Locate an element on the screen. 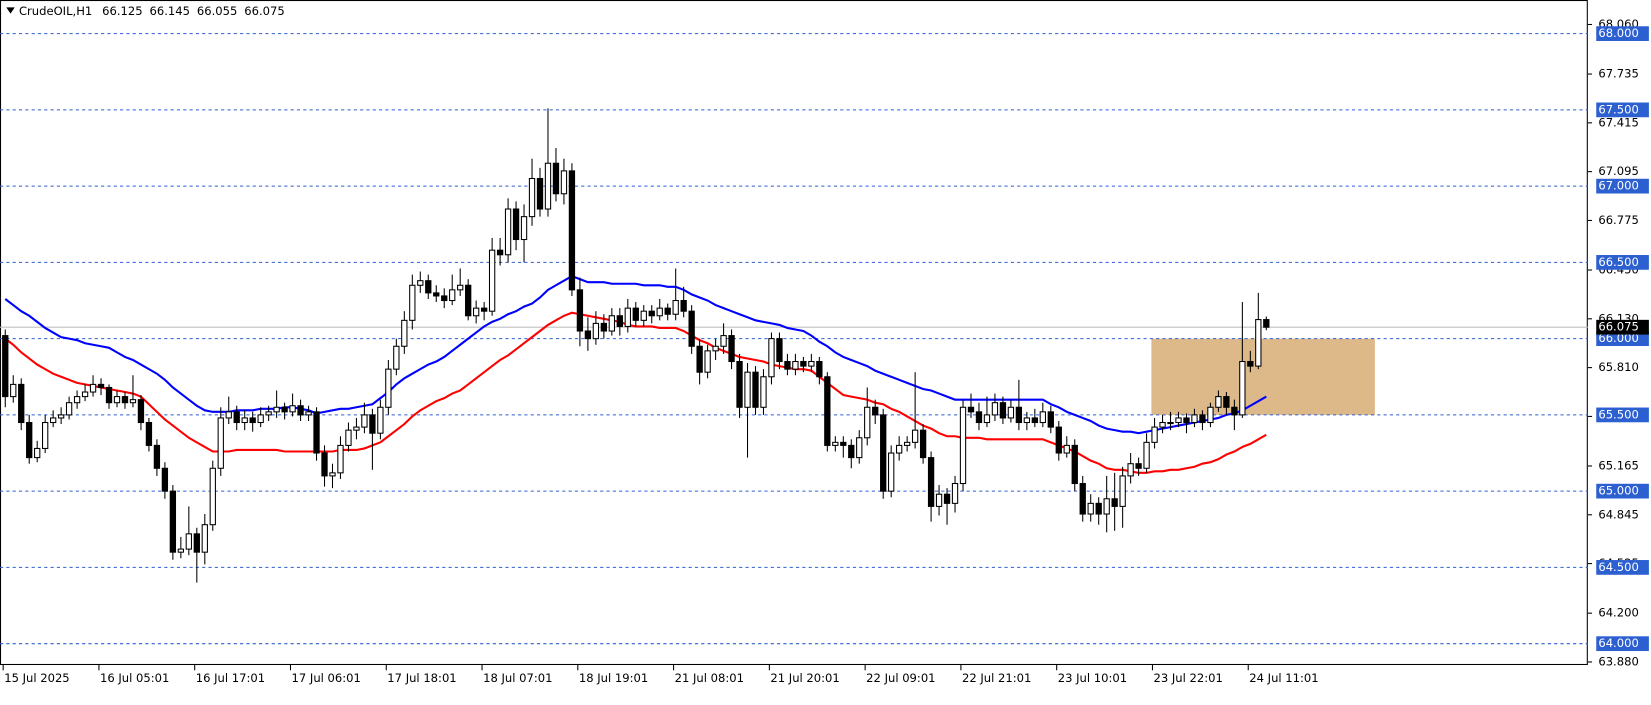 This screenshot has width=1651, height=705. x-tick-label: 16 Jul 17:01 is located at coordinates (230, 678).